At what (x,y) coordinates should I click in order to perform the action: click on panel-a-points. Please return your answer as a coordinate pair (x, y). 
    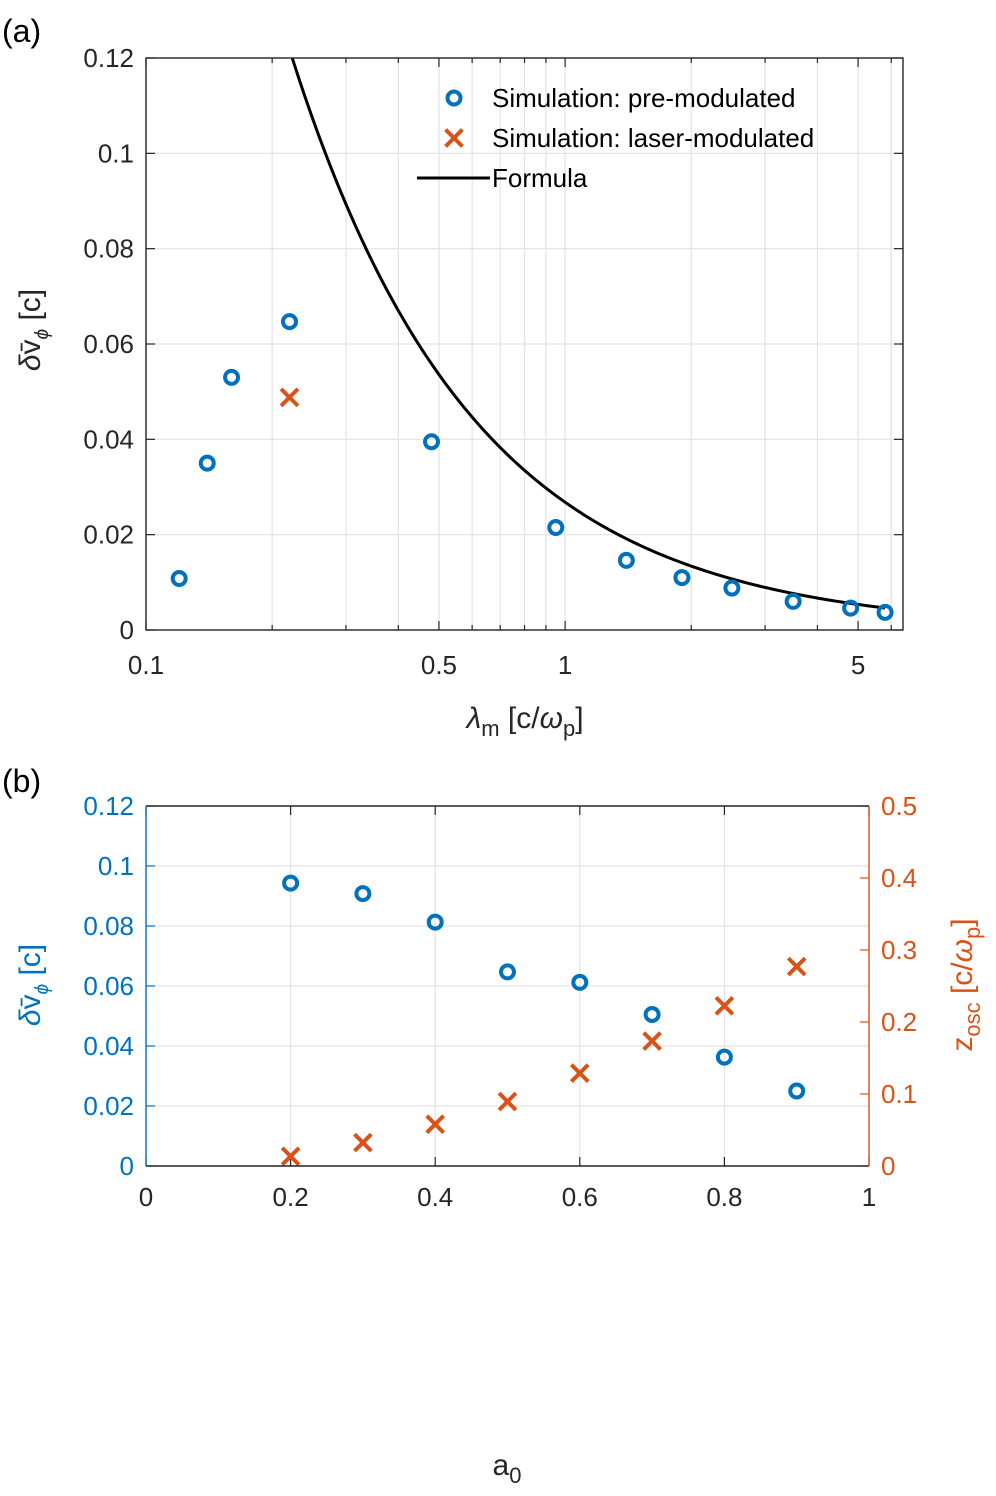
    Looking at the image, I should click on (532, 467).